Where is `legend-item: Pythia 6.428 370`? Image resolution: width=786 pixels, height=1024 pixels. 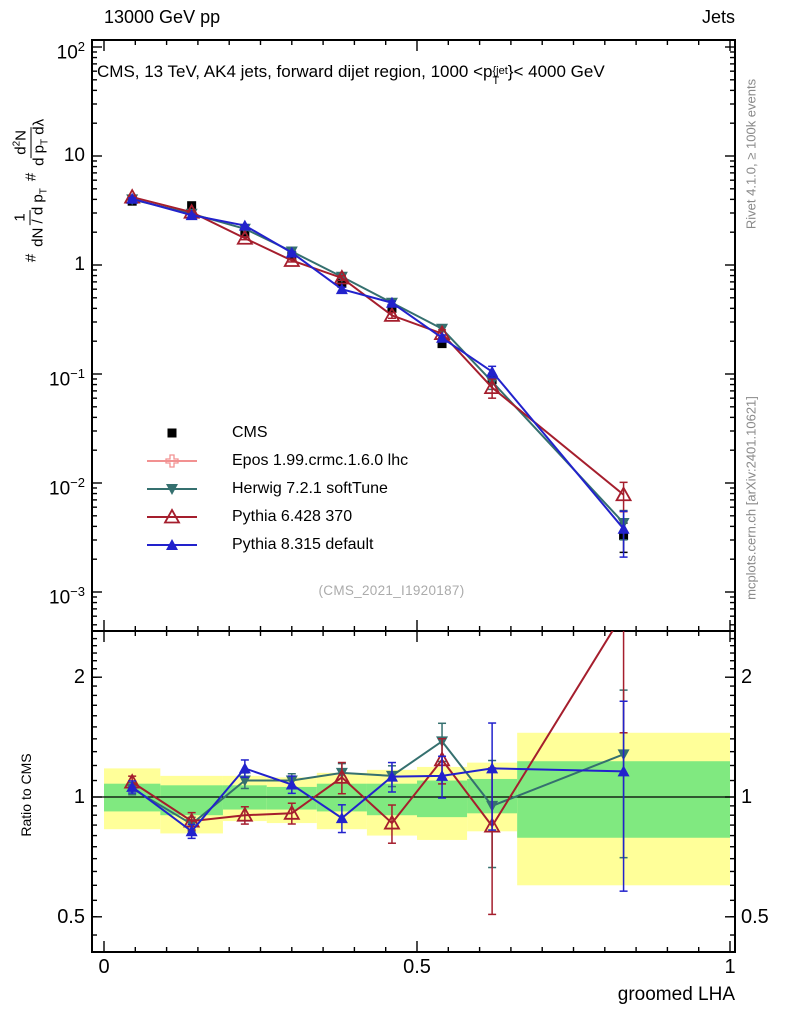 legend-item: Pythia 6.428 370 is located at coordinates (277, 517).